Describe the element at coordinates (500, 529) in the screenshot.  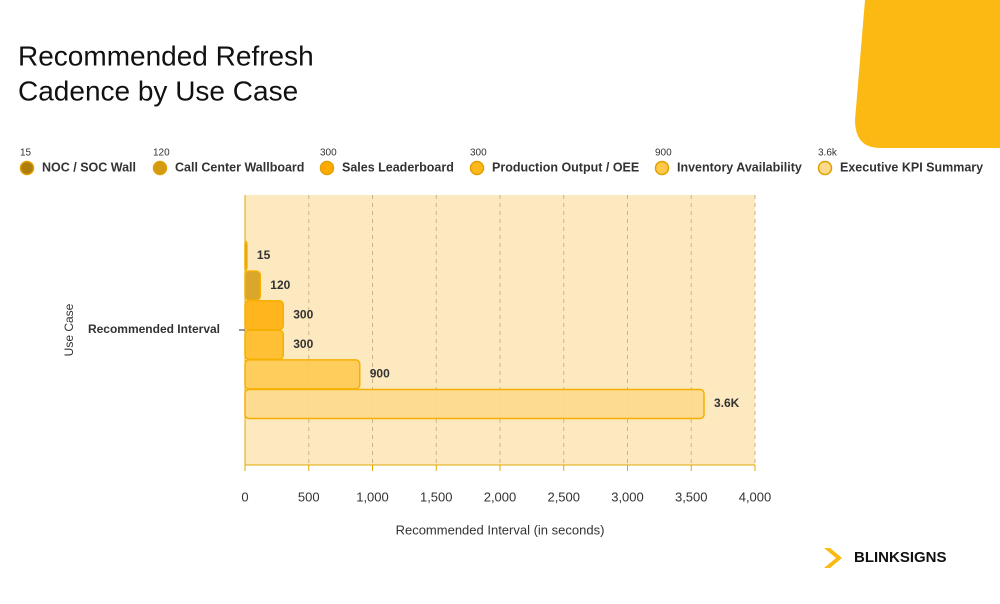
I see `x-axis-title: Recommended Interval (in seconds)` at that location.